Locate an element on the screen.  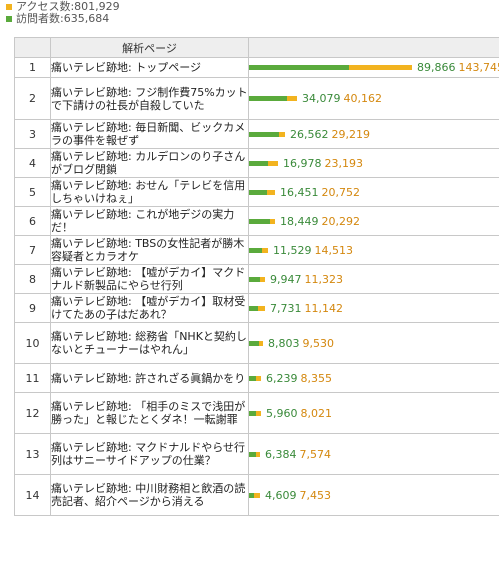
legend-visit: 訪問者数: 635,684 is located at coordinates (63, 19).